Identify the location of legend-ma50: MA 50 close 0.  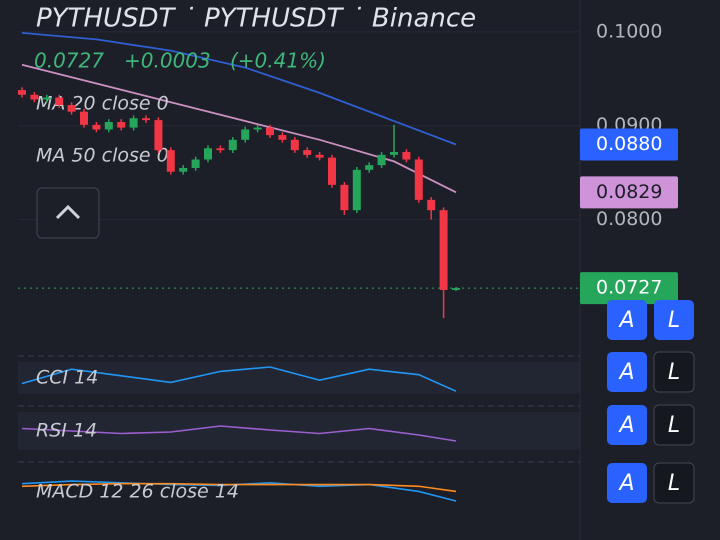
(102, 156).